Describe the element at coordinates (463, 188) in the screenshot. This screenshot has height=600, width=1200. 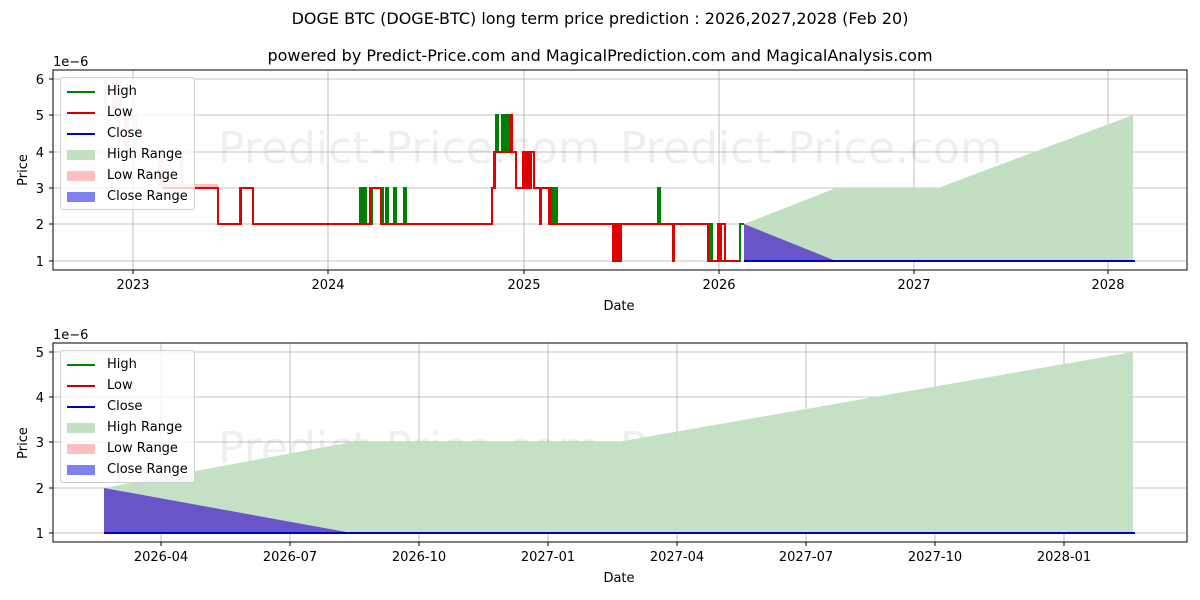
I see `high-line` at that location.